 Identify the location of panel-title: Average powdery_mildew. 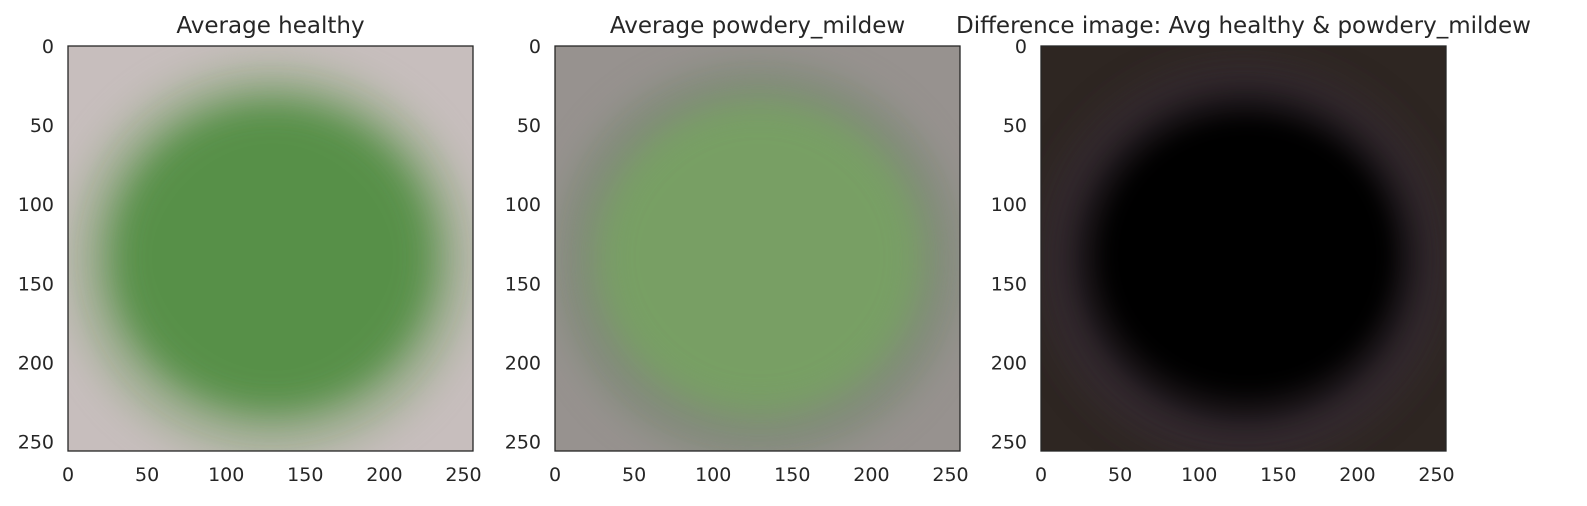
(757, 26).